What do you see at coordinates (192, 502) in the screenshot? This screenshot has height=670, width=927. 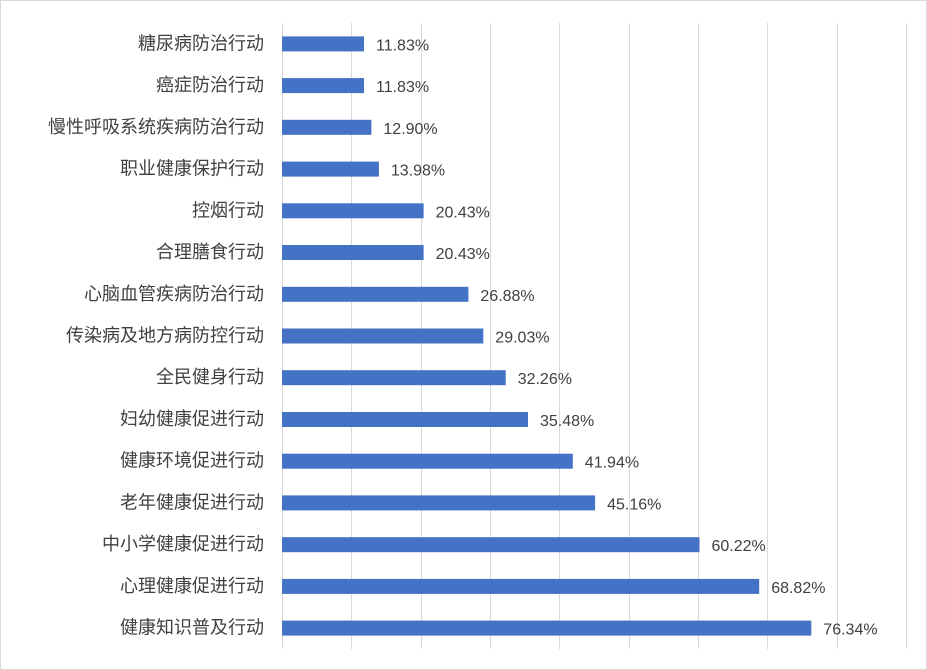 I see `category-label: 老年健康促进行动` at bounding box center [192, 502].